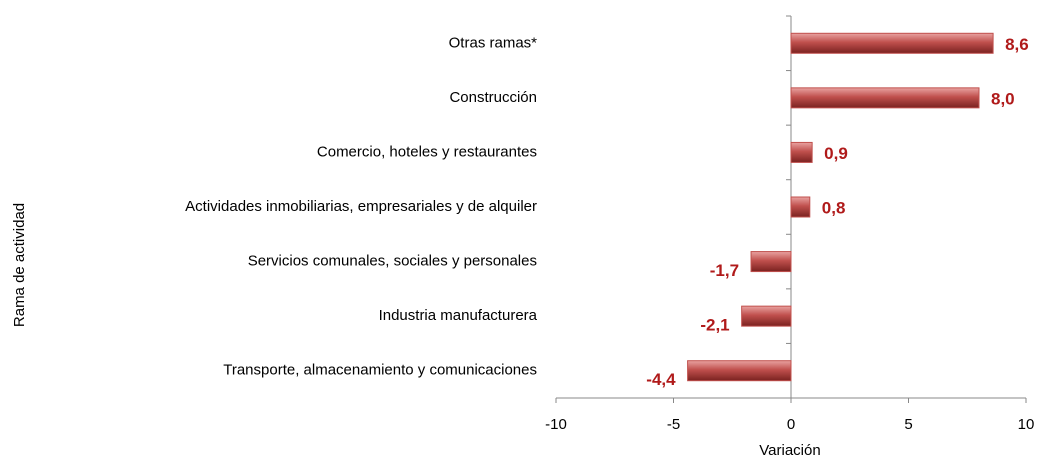 The image size is (1044, 462). Describe the element at coordinates (1003, 98) in the screenshot. I see `value-label: 8,0` at that location.